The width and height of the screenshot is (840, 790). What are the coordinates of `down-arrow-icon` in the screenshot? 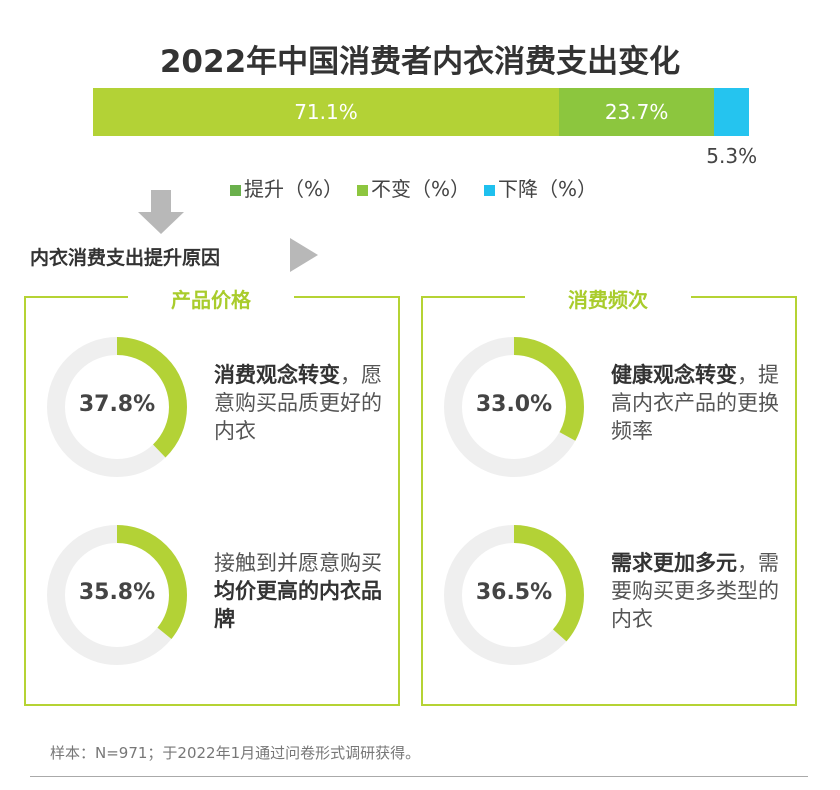 It's located at (161, 212).